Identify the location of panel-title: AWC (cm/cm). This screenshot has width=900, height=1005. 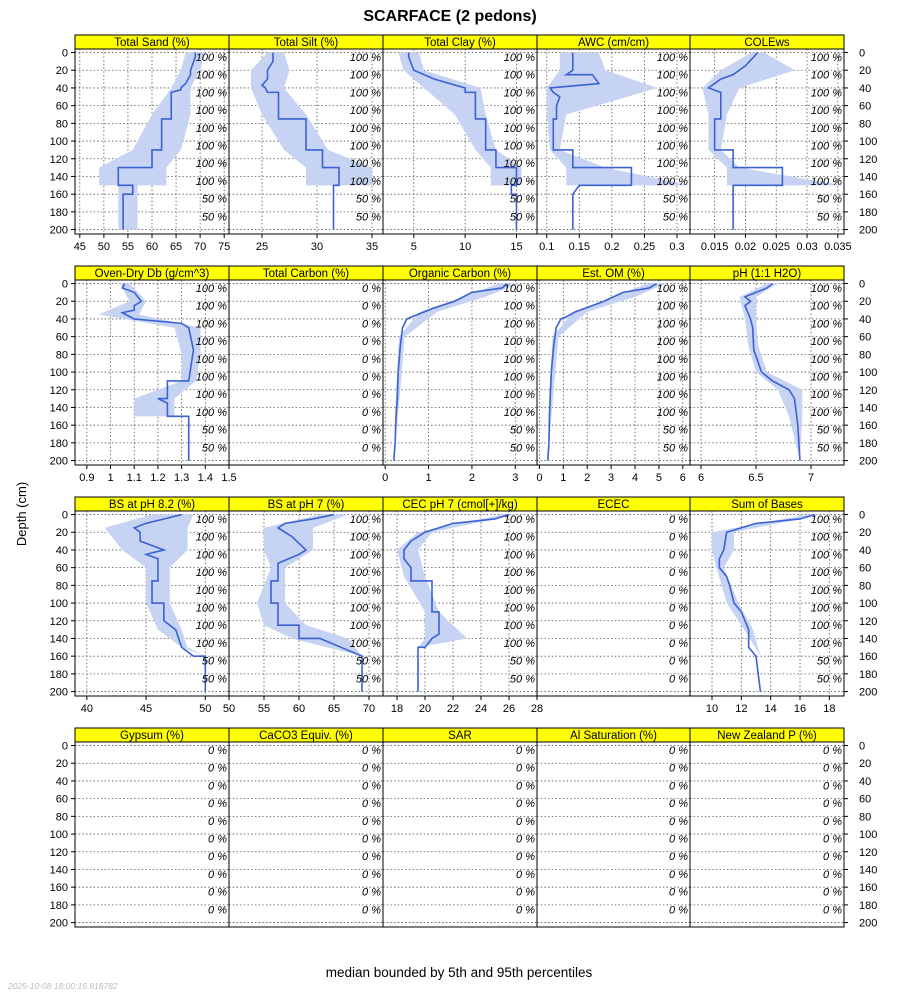
(613, 43).